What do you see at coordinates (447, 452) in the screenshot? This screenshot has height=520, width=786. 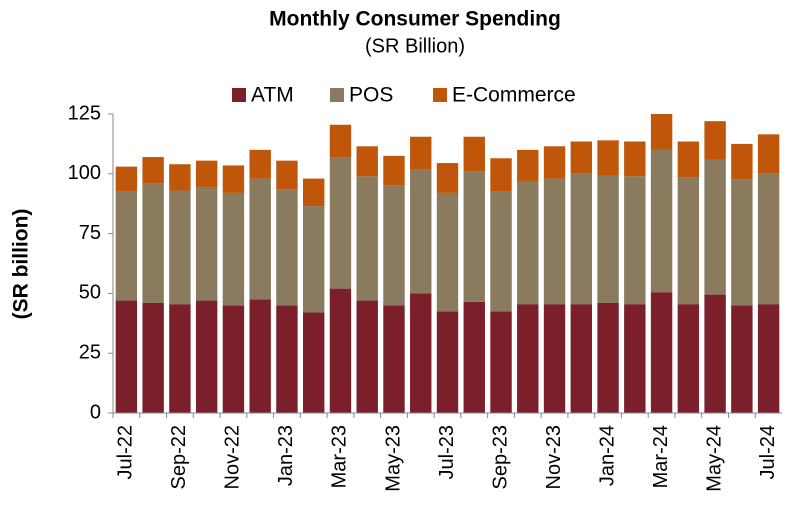 I see `x-tick-label: Jul-23` at bounding box center [447, 452].